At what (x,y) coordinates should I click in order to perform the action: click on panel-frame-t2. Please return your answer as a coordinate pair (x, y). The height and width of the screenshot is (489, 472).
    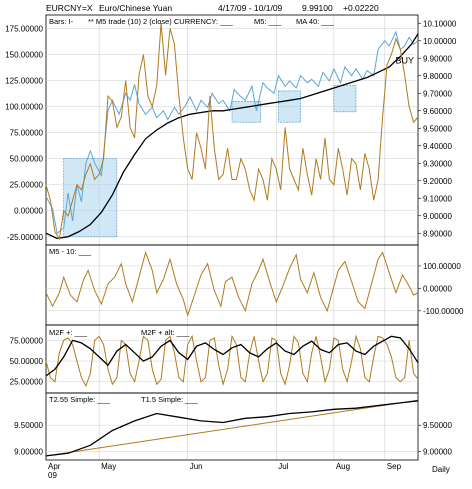
    Looking at the image, I should click on (232, 426).